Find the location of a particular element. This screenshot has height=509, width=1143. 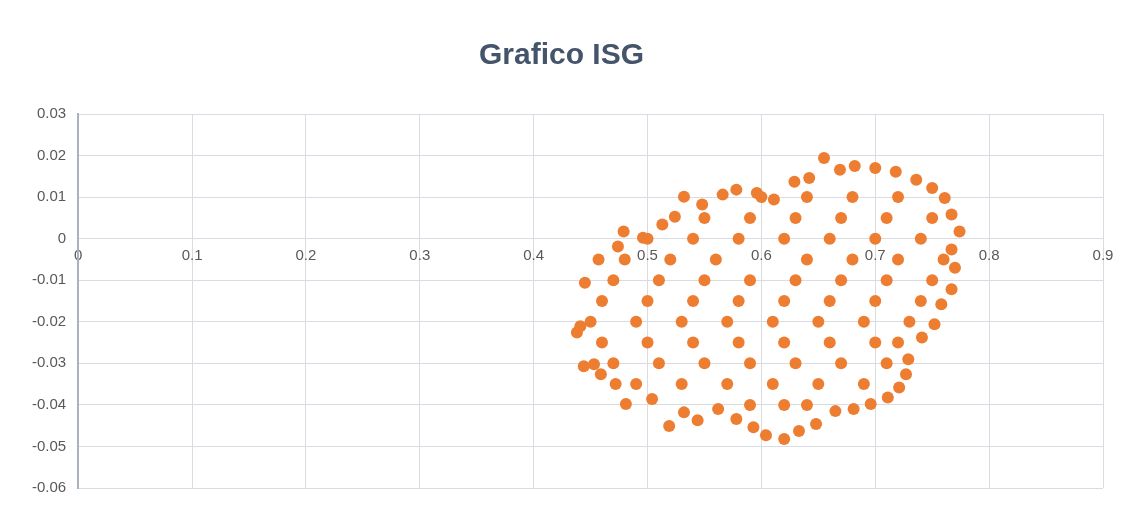

chart-title: Grafico ISG is located at coordinates (561, 54).